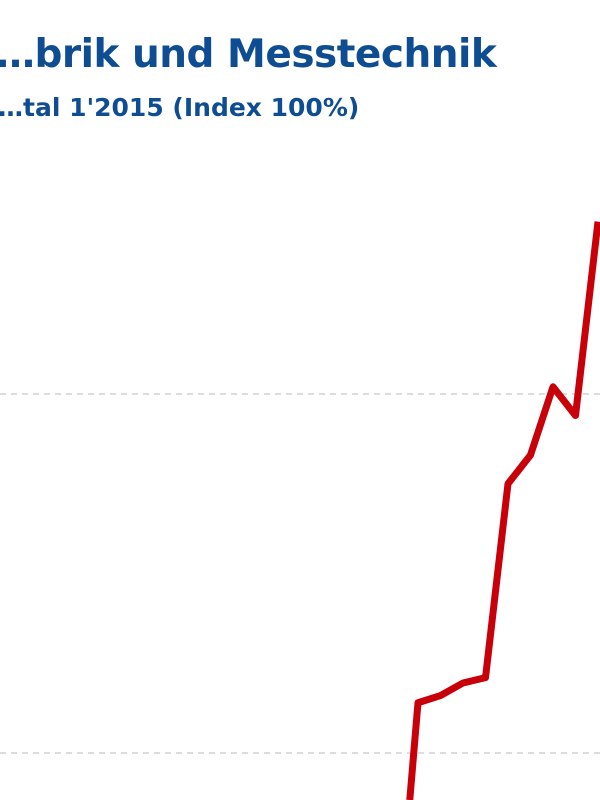  What do you see at coordinates (248, 54) in the screenshot?
I see `chart-title: …brik und Messtechnik` at bounding box center [248, 54].